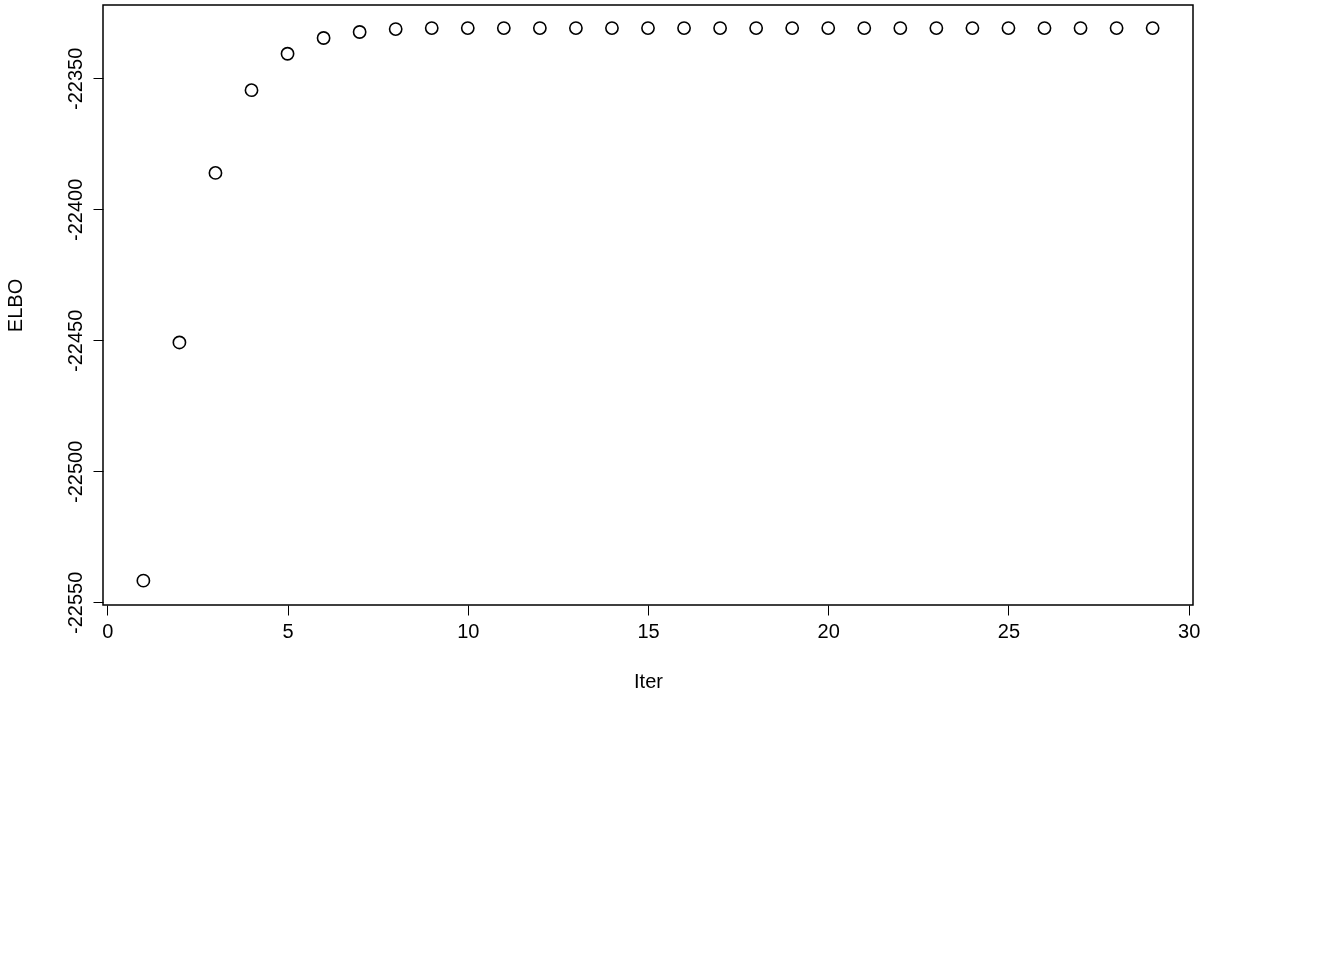 The width and height of the screenshot is (1344, 960). I want to click on y-tick-label: -22450, so click(74, 341).